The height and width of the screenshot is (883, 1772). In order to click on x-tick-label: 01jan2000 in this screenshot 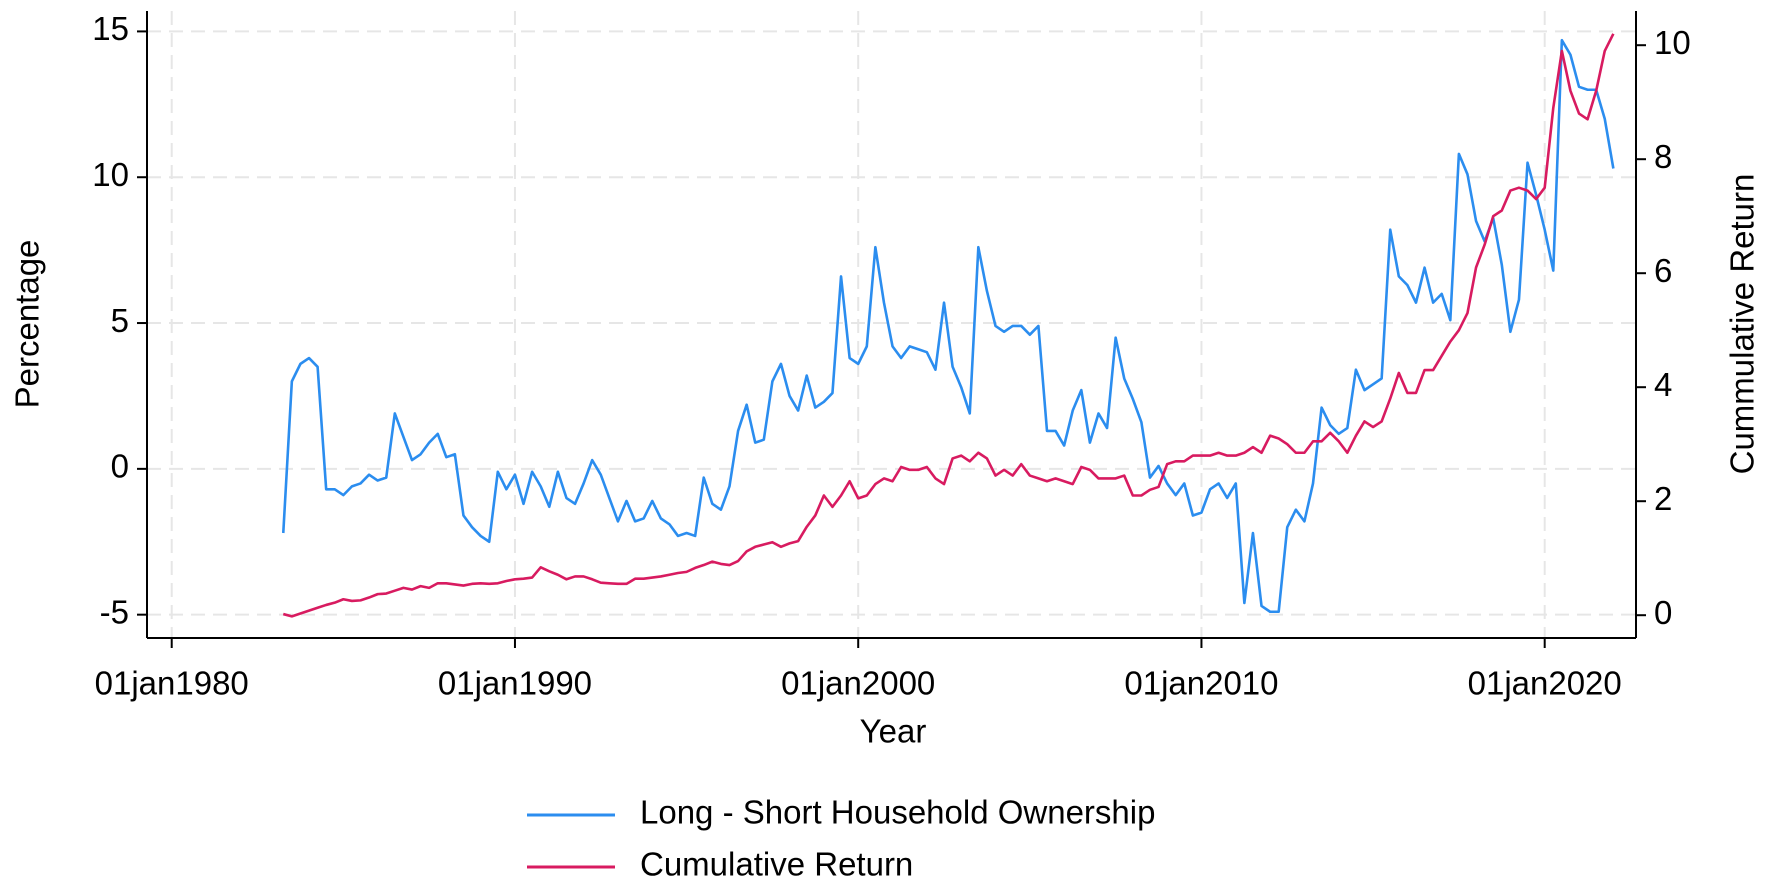, I will do `click(858, 683)`.